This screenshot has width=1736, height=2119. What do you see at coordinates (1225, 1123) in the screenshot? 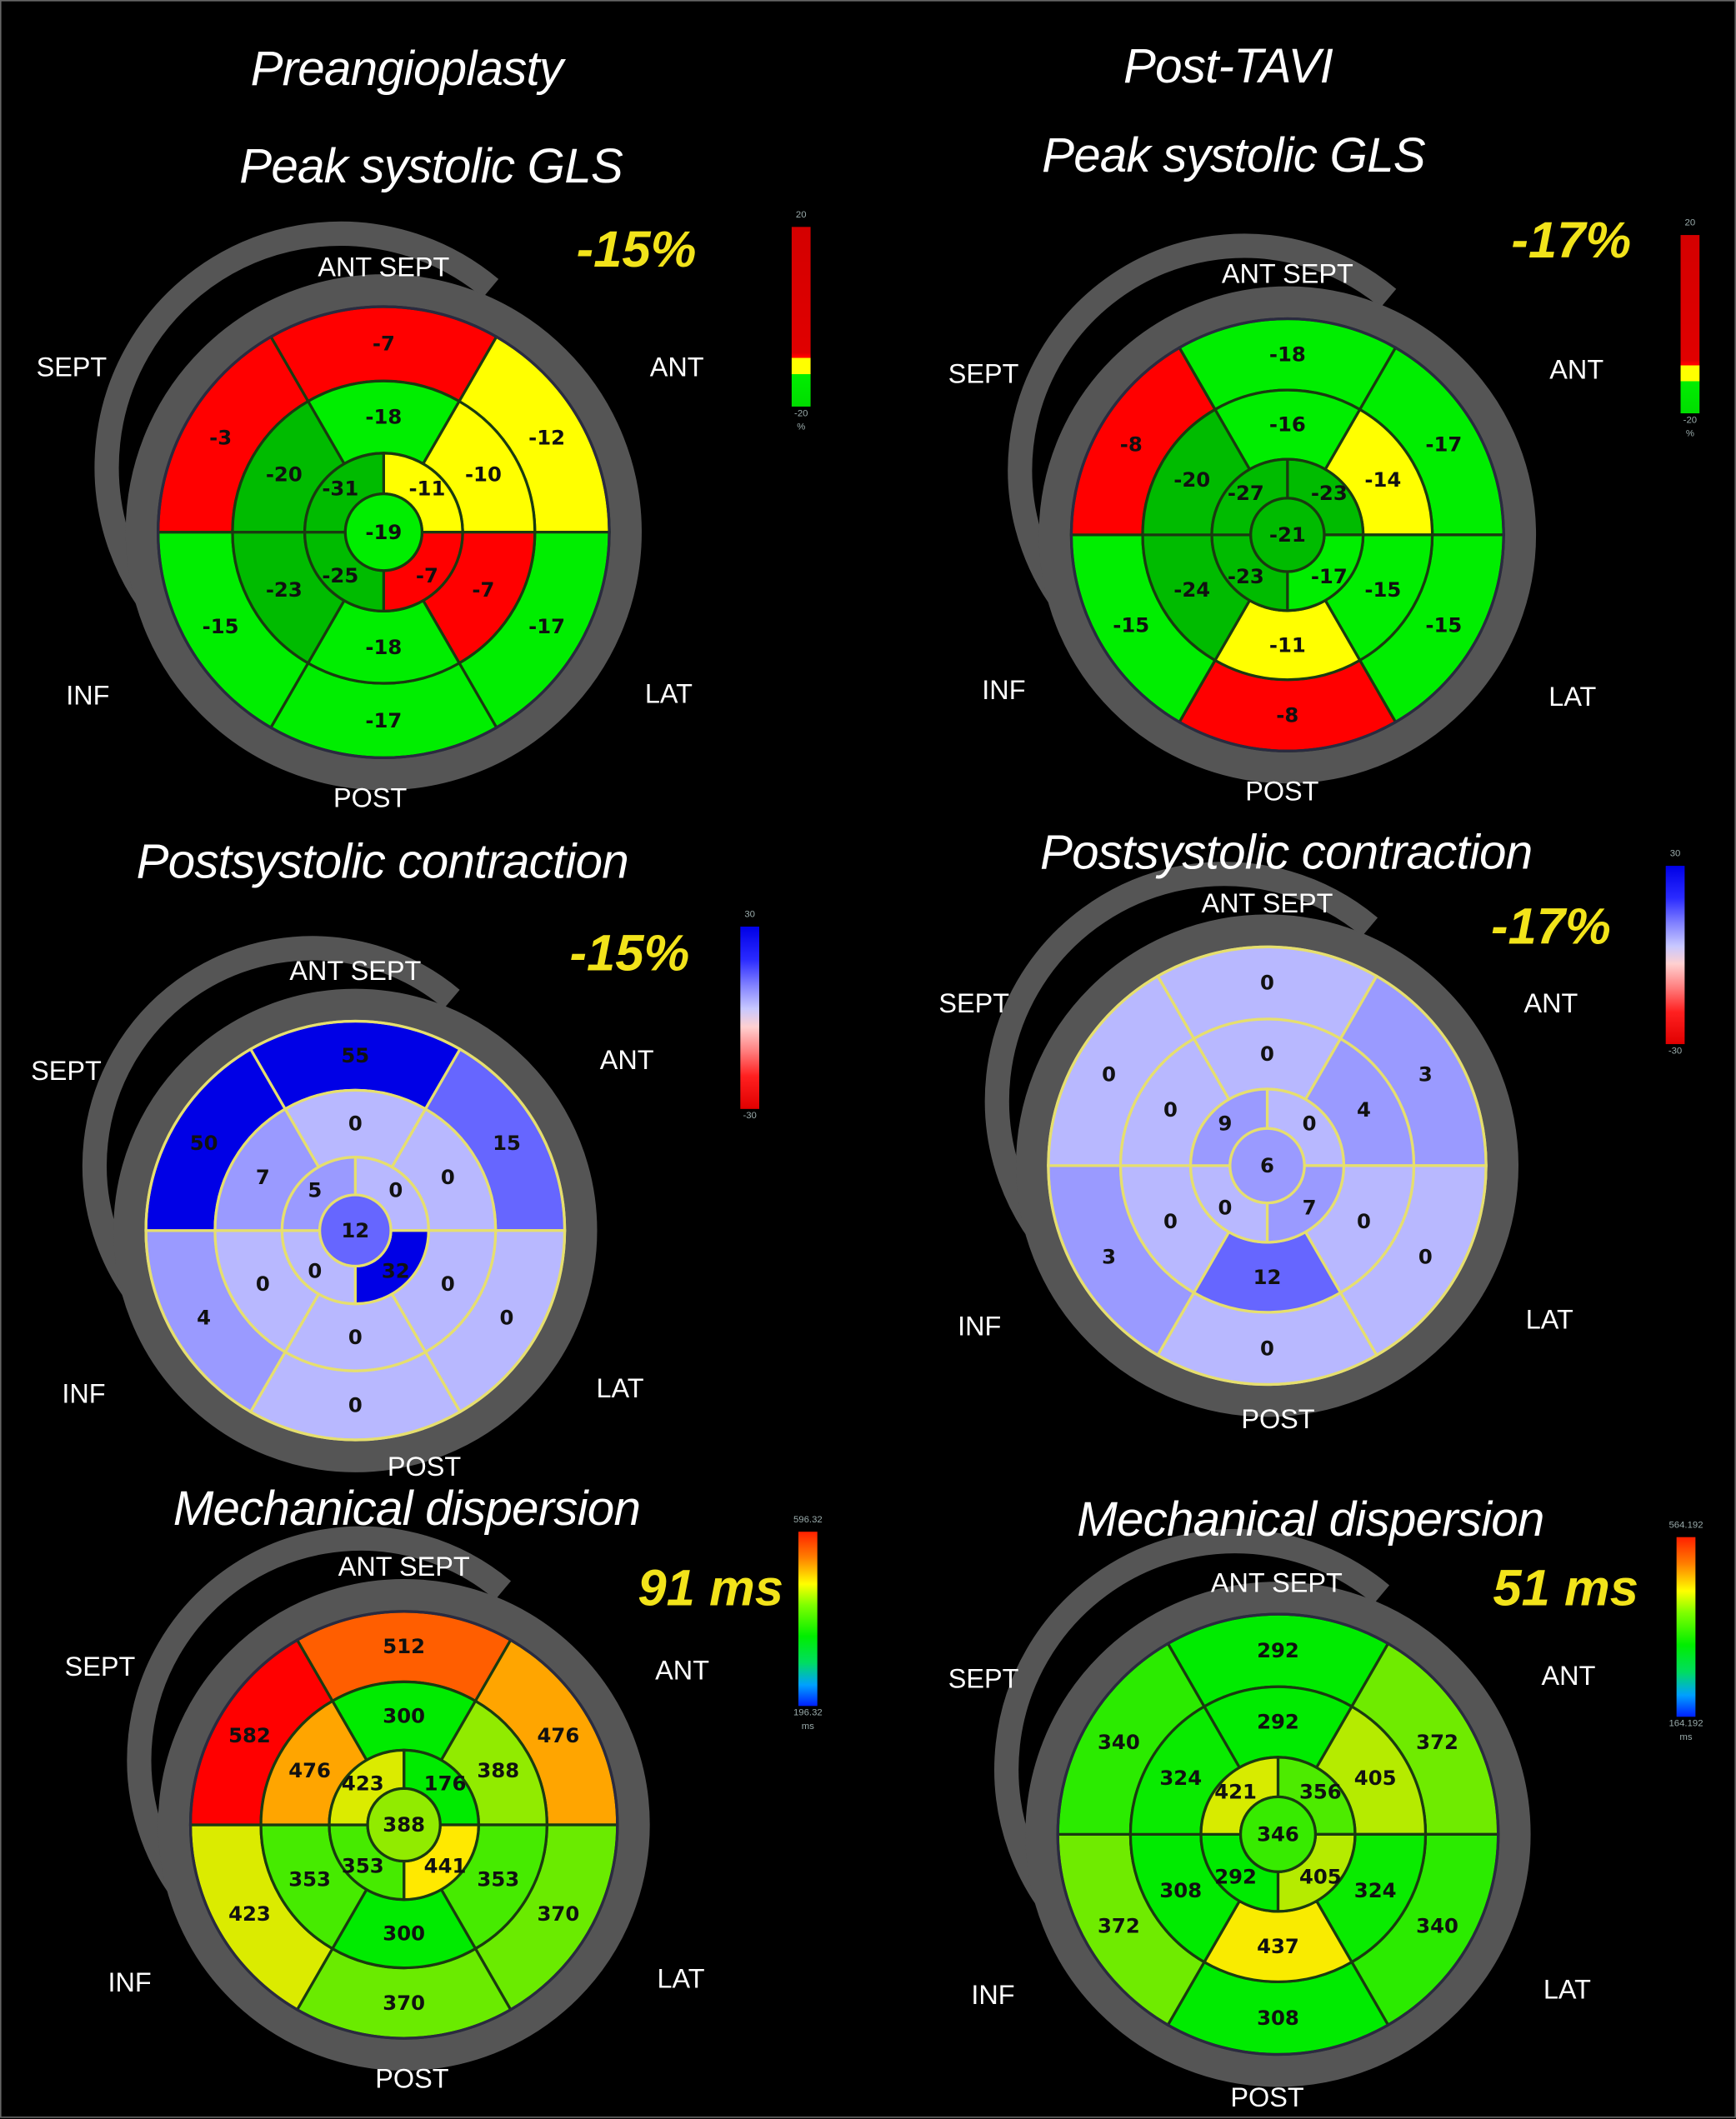
I see `segment-value: 9` at bounding box center [1225, 1123].